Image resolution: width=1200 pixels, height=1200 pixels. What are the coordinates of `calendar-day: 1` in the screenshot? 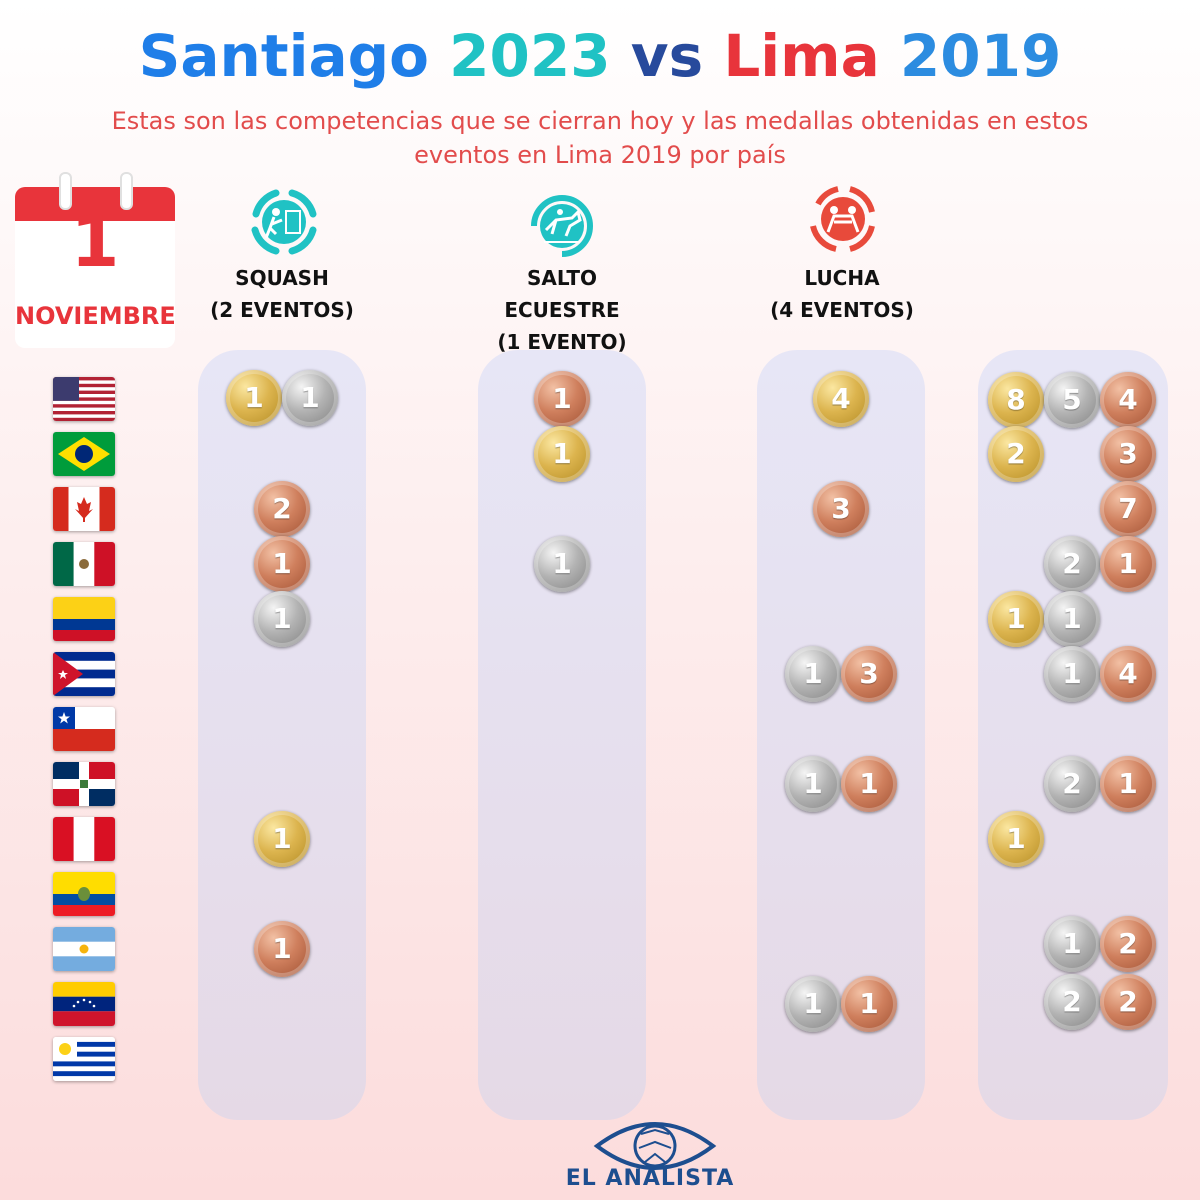 It's located at (95, 242).